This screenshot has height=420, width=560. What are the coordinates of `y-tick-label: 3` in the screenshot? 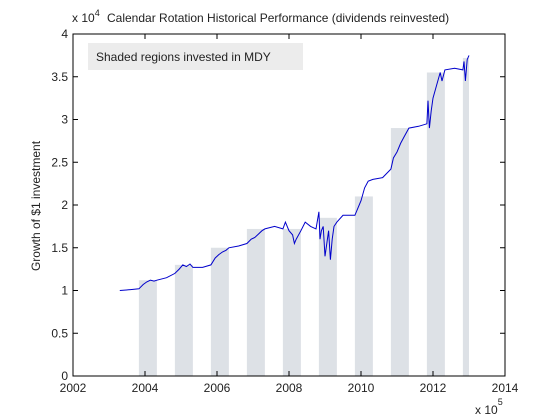 It's located at (64, 120).